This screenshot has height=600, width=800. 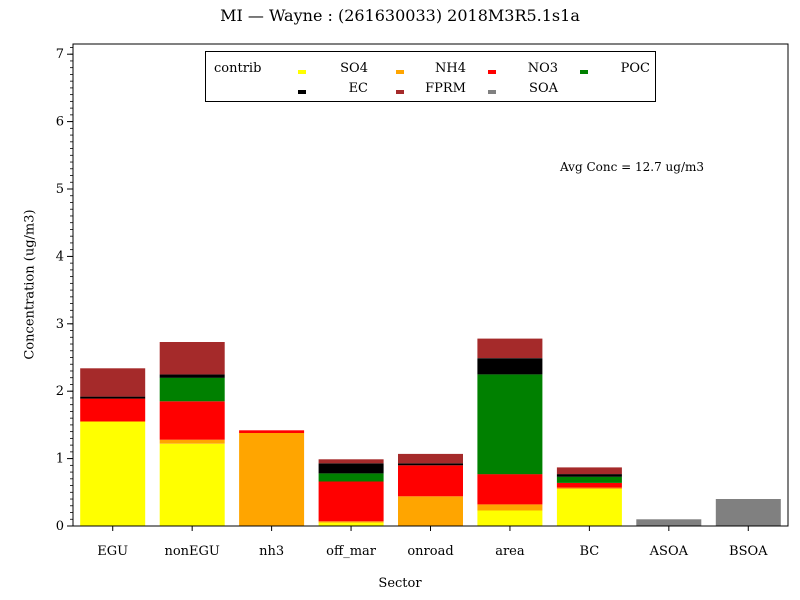 What do you see at coordinates (60, 54) in the screenshot?
I see `y-tick-label: 7` at bounding box center [60, 54].